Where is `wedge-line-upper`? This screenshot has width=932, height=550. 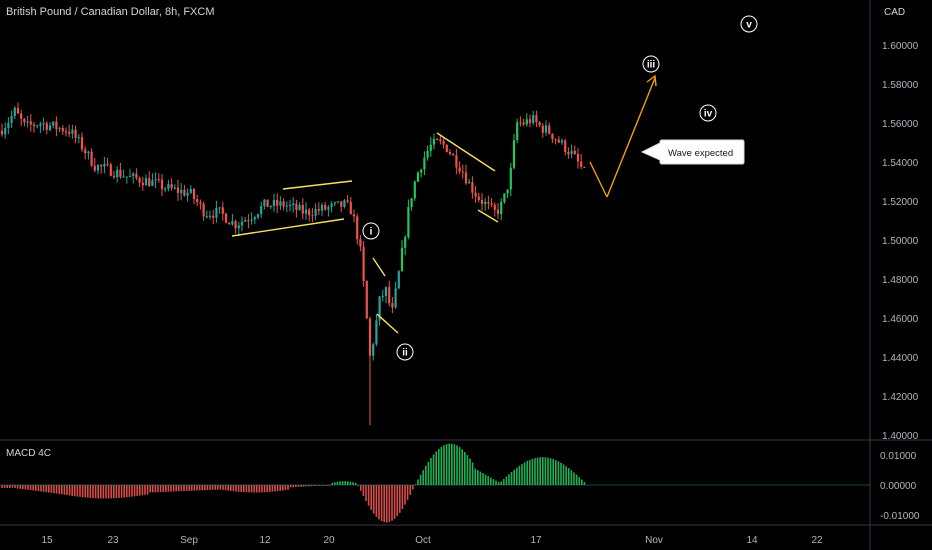 wedge-line-upper is located at coordinates (379, 267).